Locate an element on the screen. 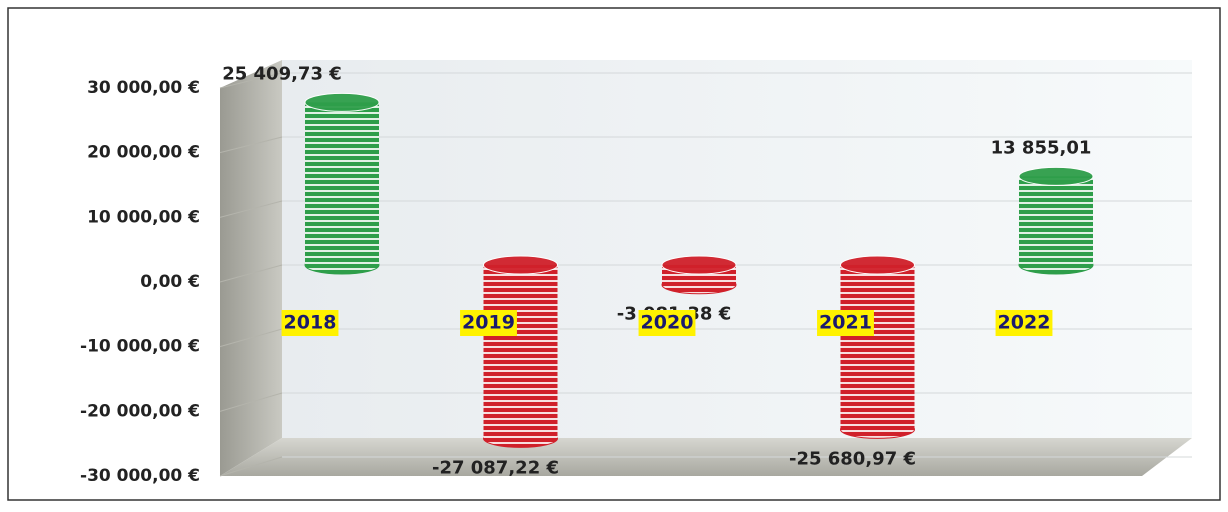 This screenshot has width=1228, height=512. y-tick-label: 20 000,00 € is located at coordinates (143, 153).